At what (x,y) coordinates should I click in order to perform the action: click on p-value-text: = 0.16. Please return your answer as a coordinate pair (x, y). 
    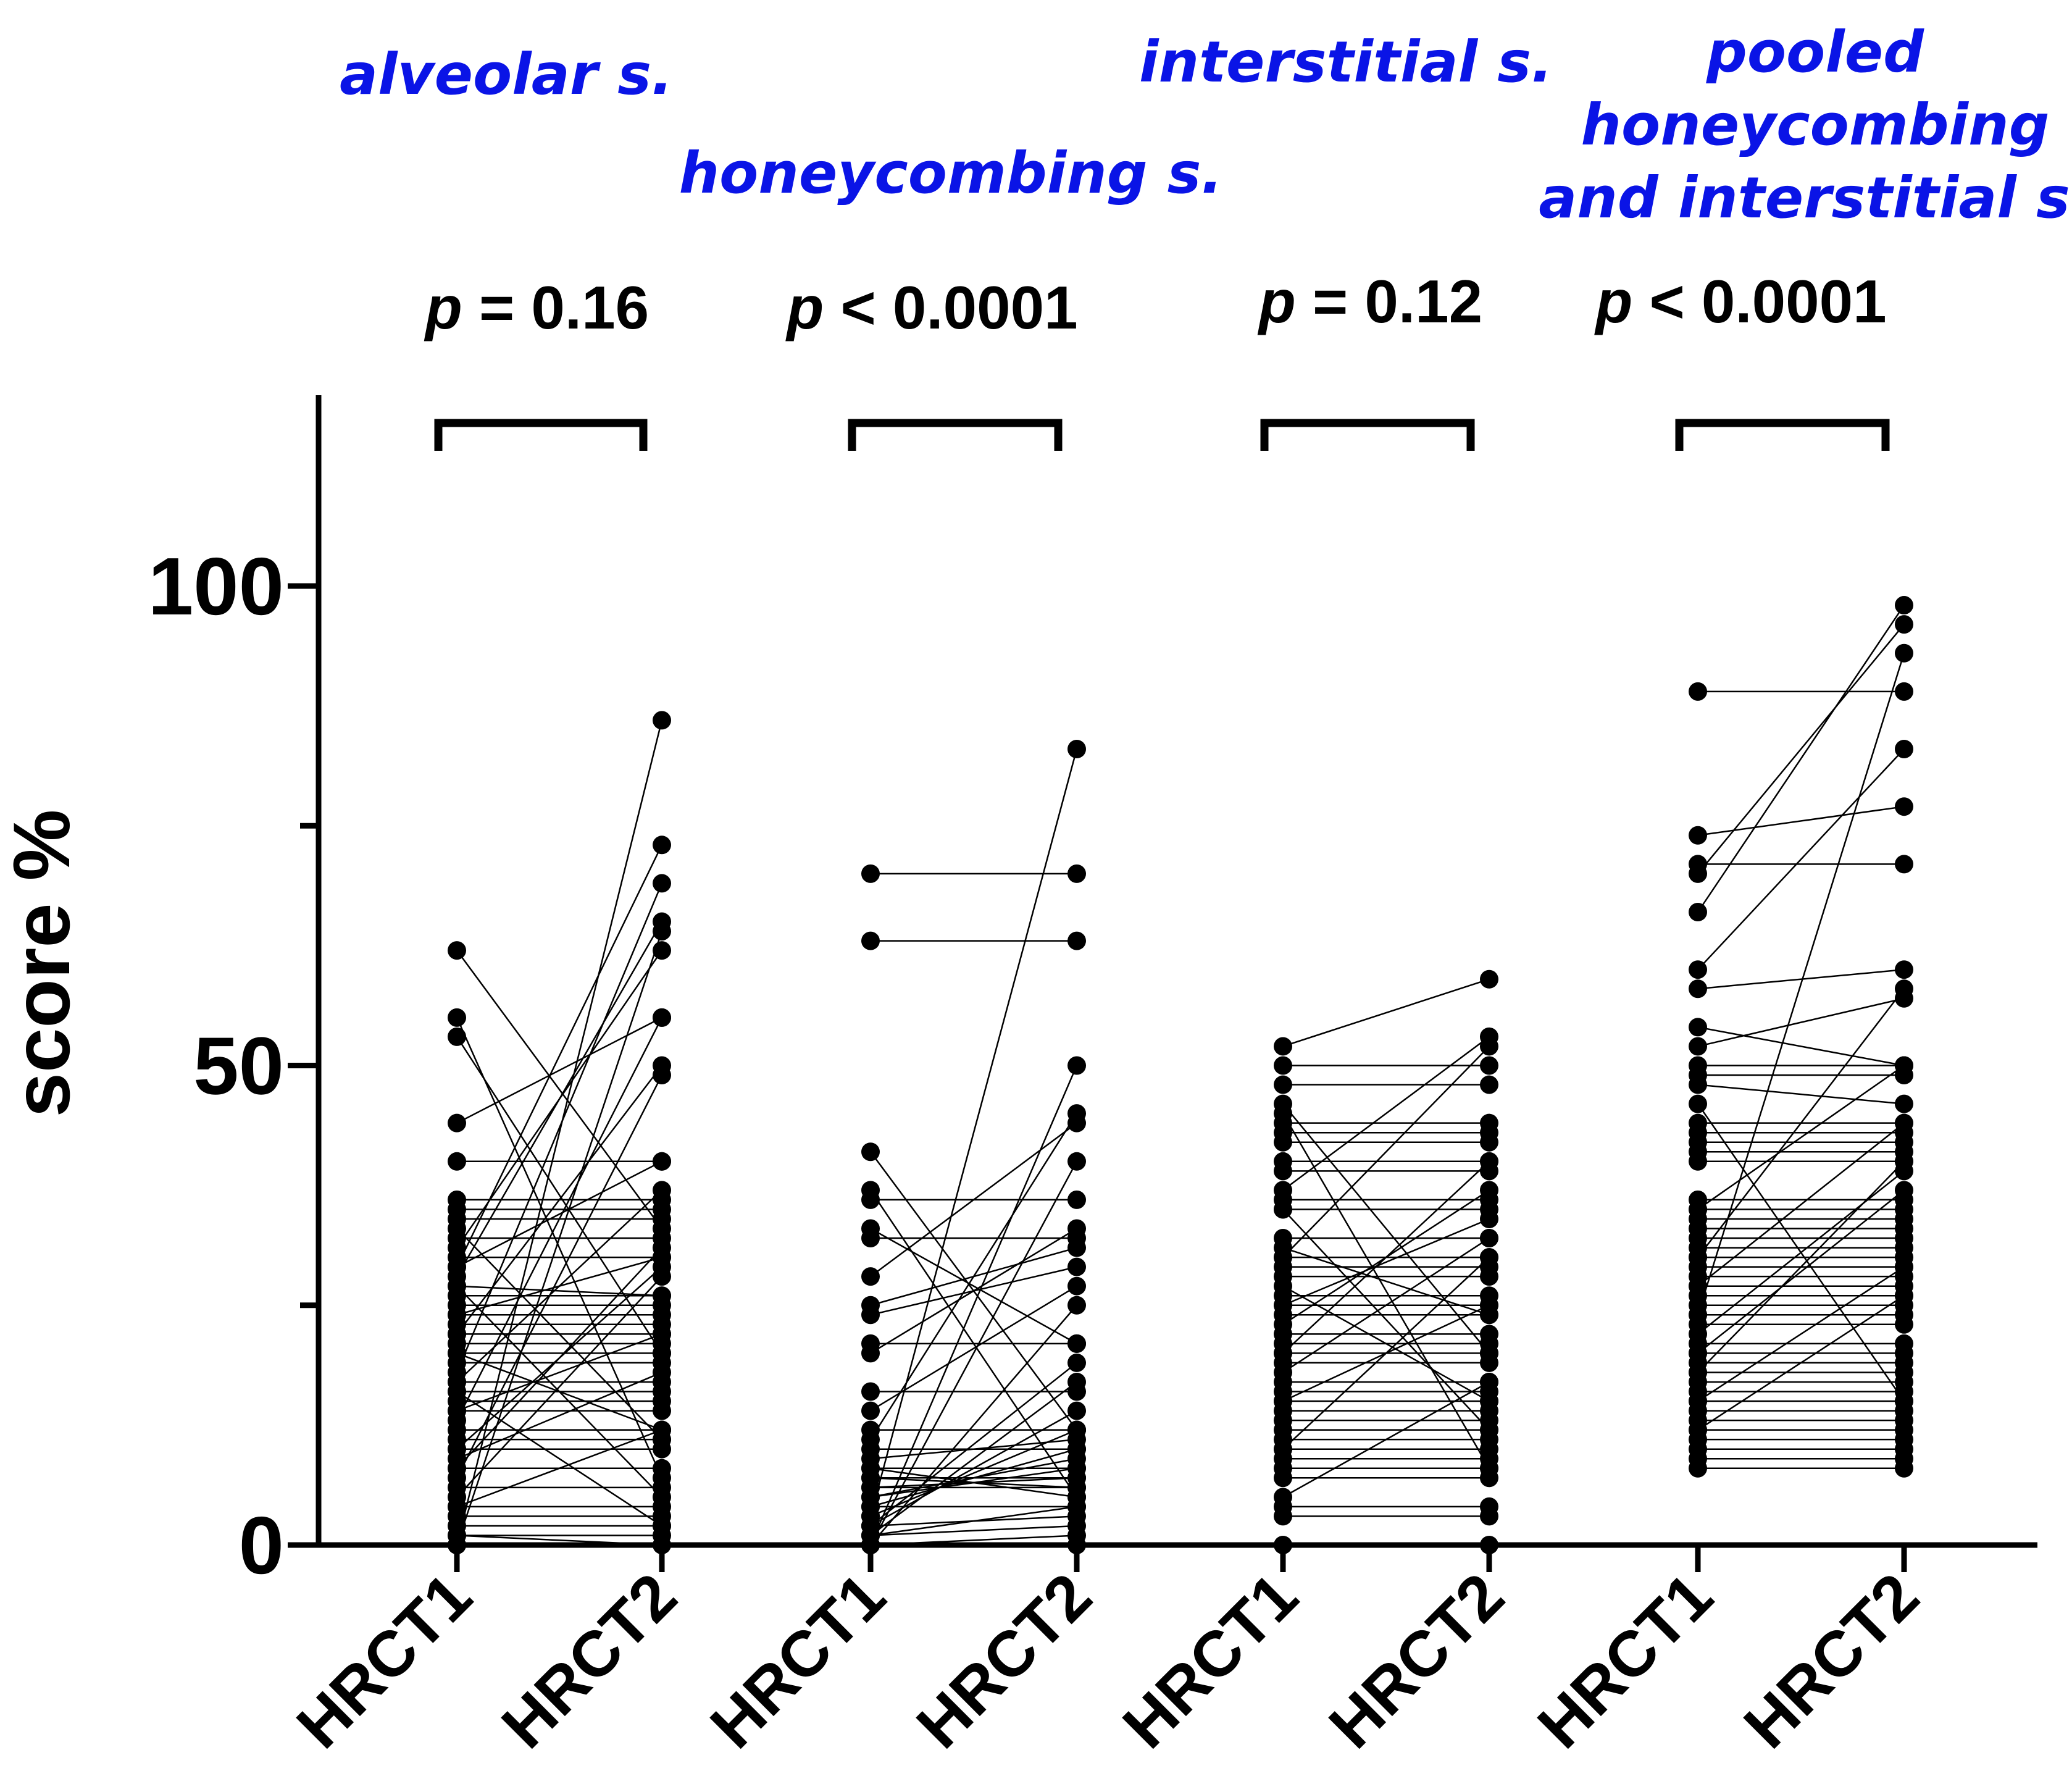
    Looking at the image, I should click on (555, 307).